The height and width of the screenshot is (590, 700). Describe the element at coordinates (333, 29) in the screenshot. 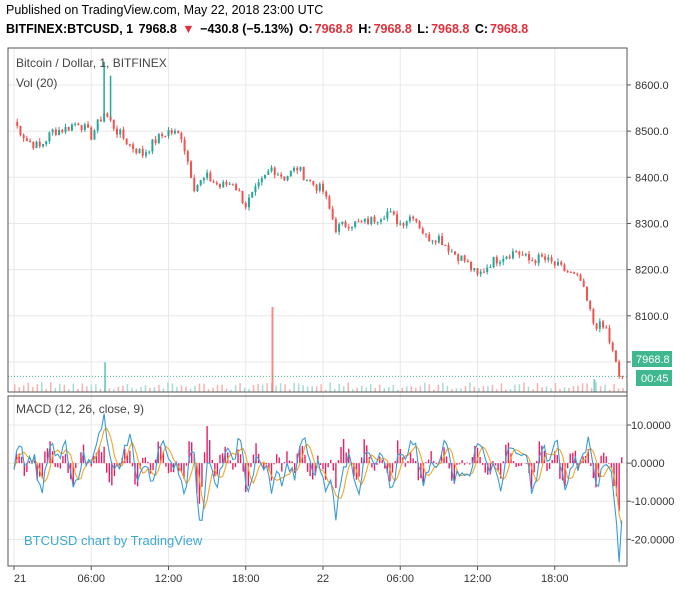

I see `open-value: 7968.8` at that location.